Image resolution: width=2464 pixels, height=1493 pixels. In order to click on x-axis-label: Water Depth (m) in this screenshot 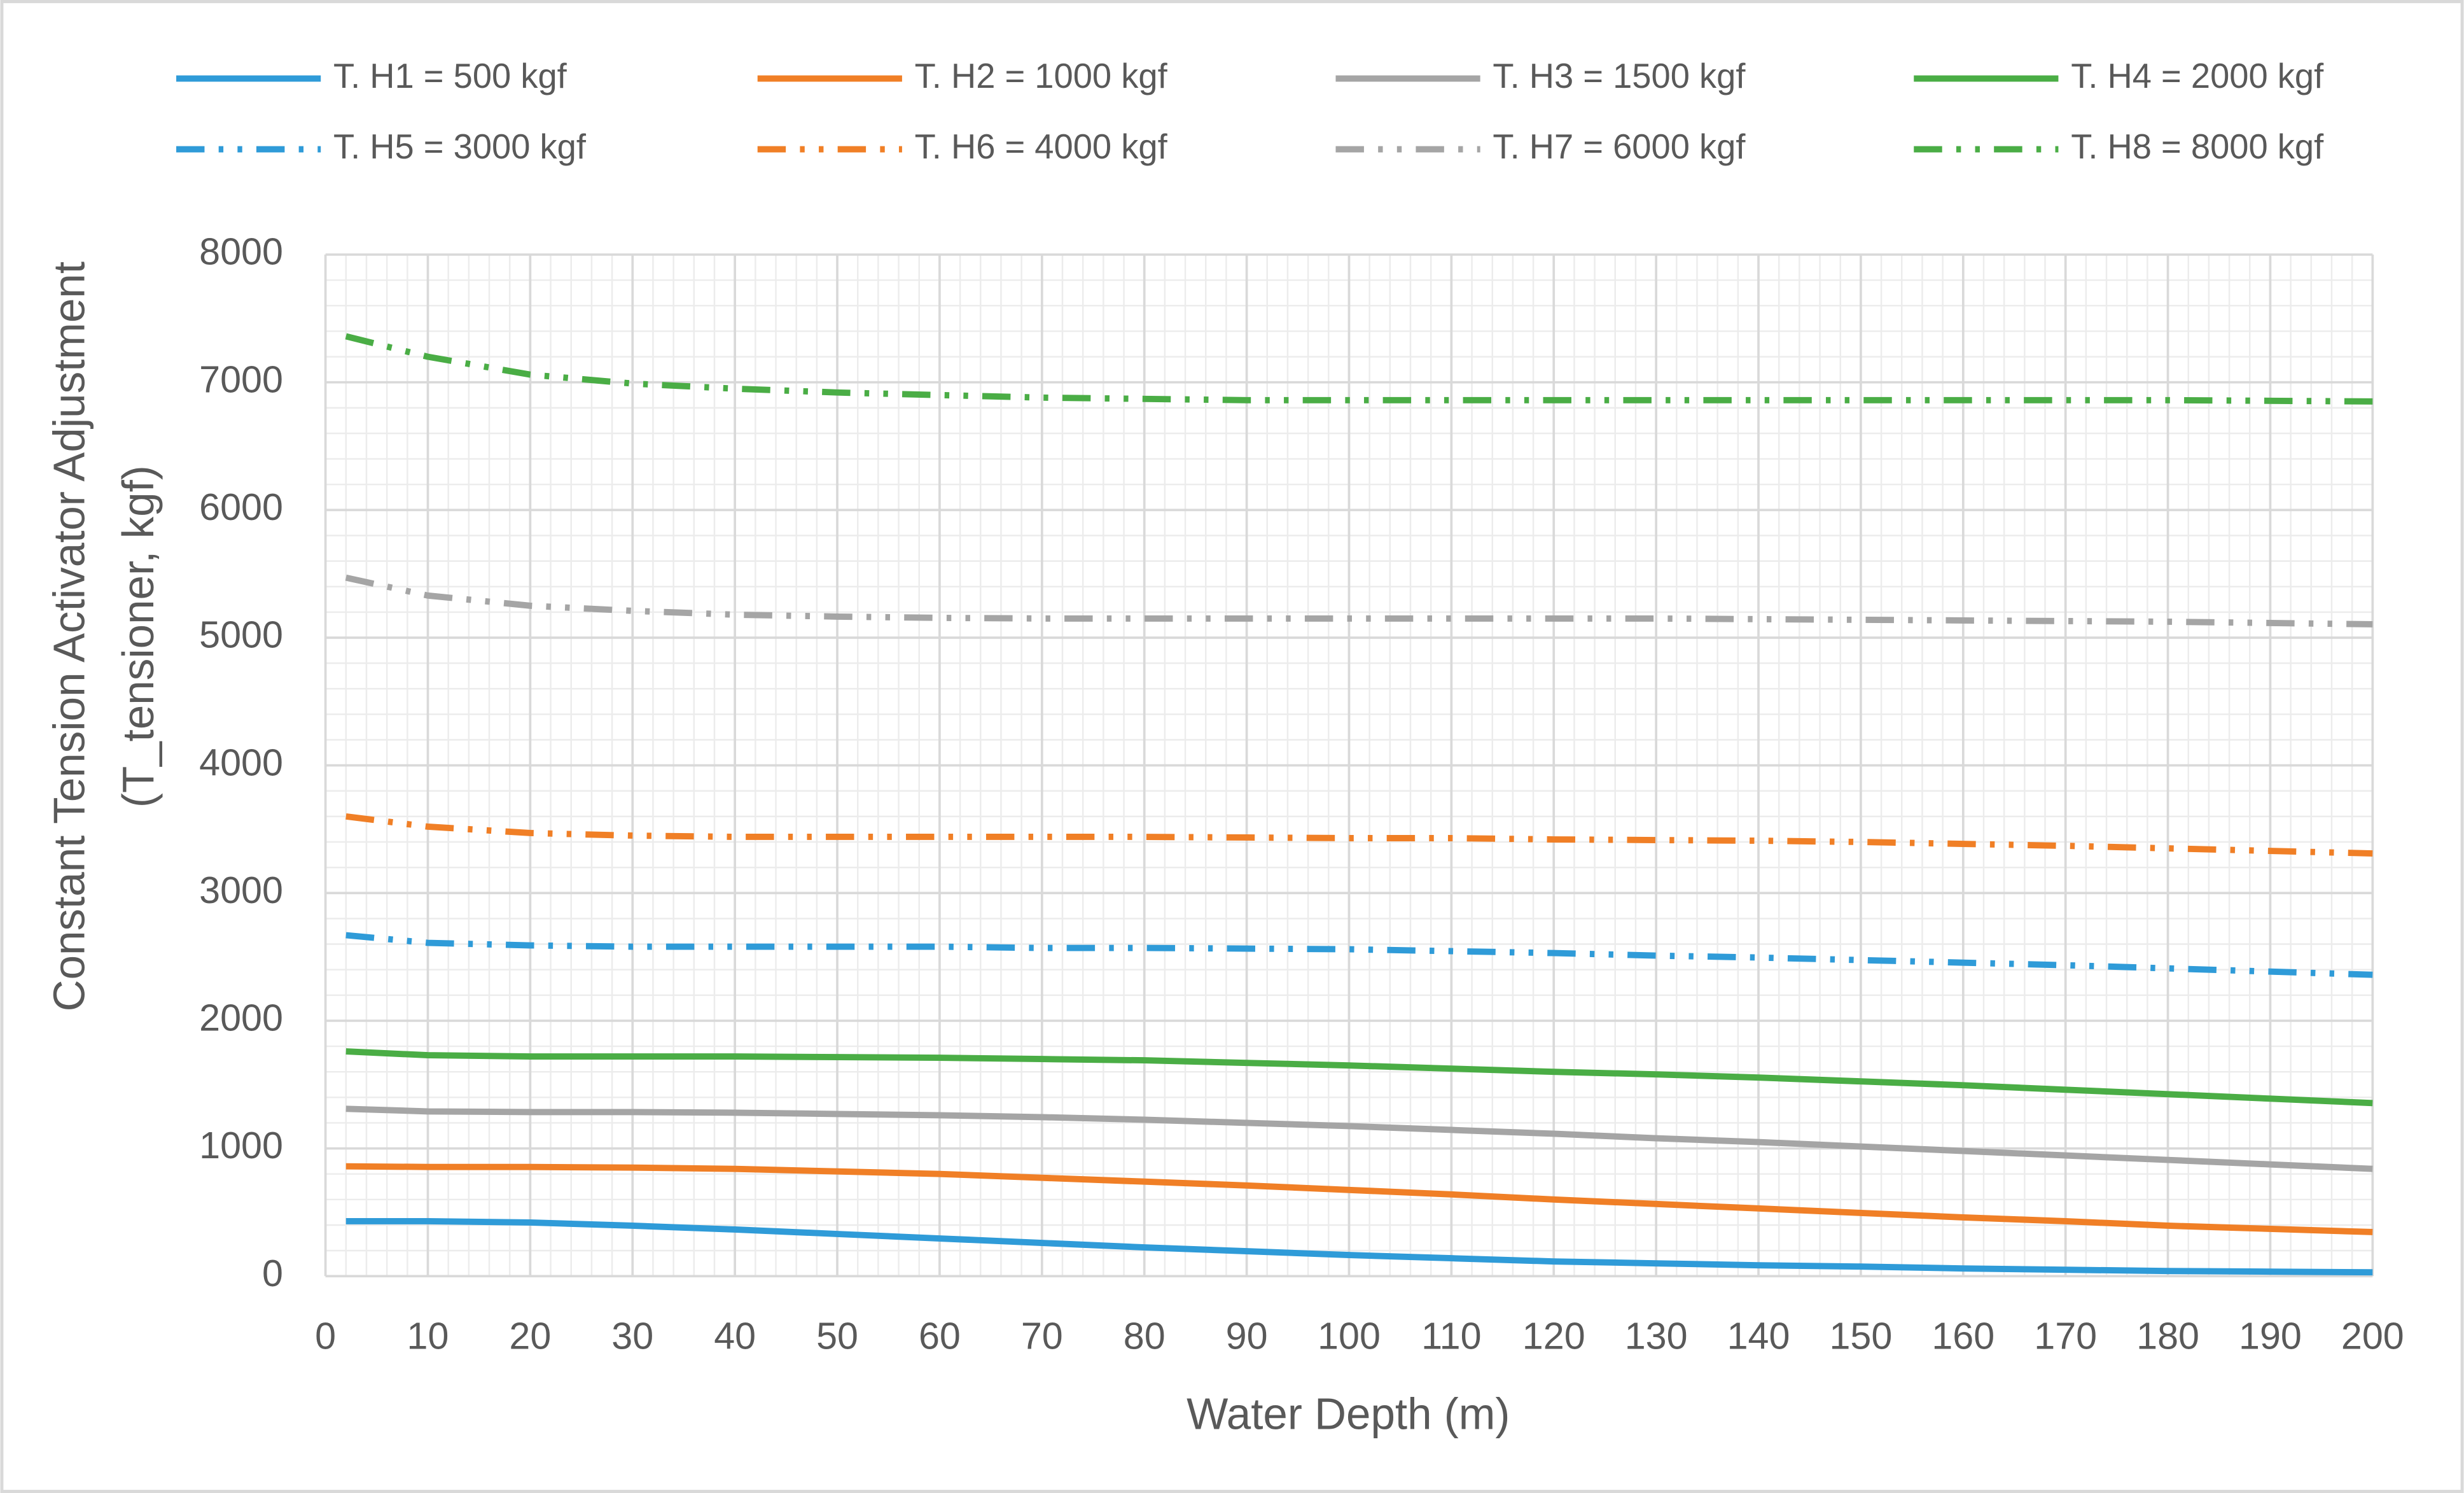, I will do `click(1348, 1414)`.